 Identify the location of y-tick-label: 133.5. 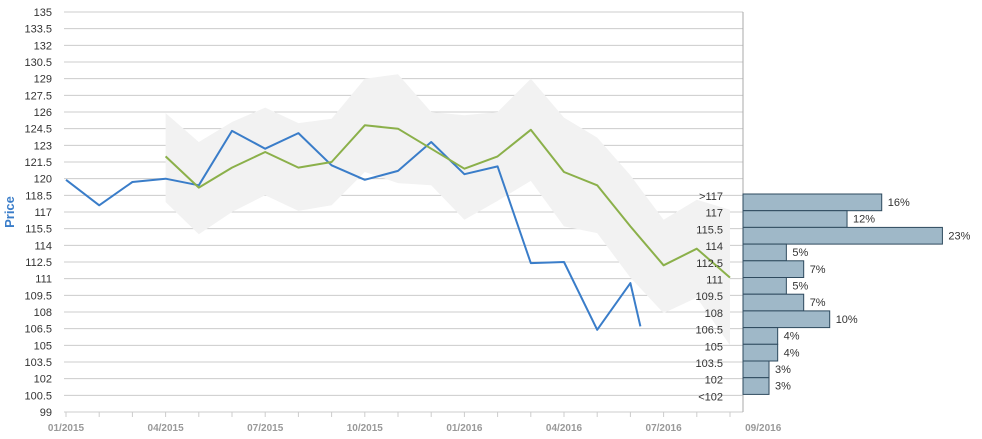
(38, 30).